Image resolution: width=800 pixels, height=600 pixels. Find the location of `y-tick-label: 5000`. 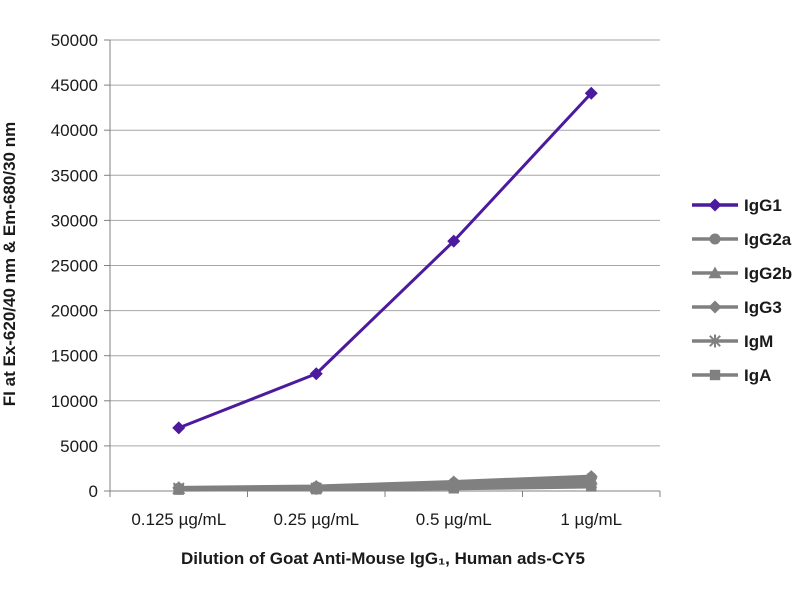

y-tick-label: 5000 is located at coordinates (79, 446).